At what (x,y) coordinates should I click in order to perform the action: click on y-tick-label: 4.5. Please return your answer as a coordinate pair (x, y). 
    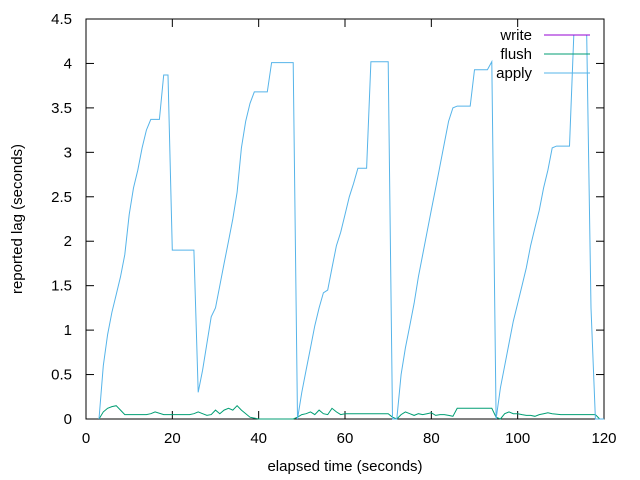
    Looking at the image, I should click on (61, 19).